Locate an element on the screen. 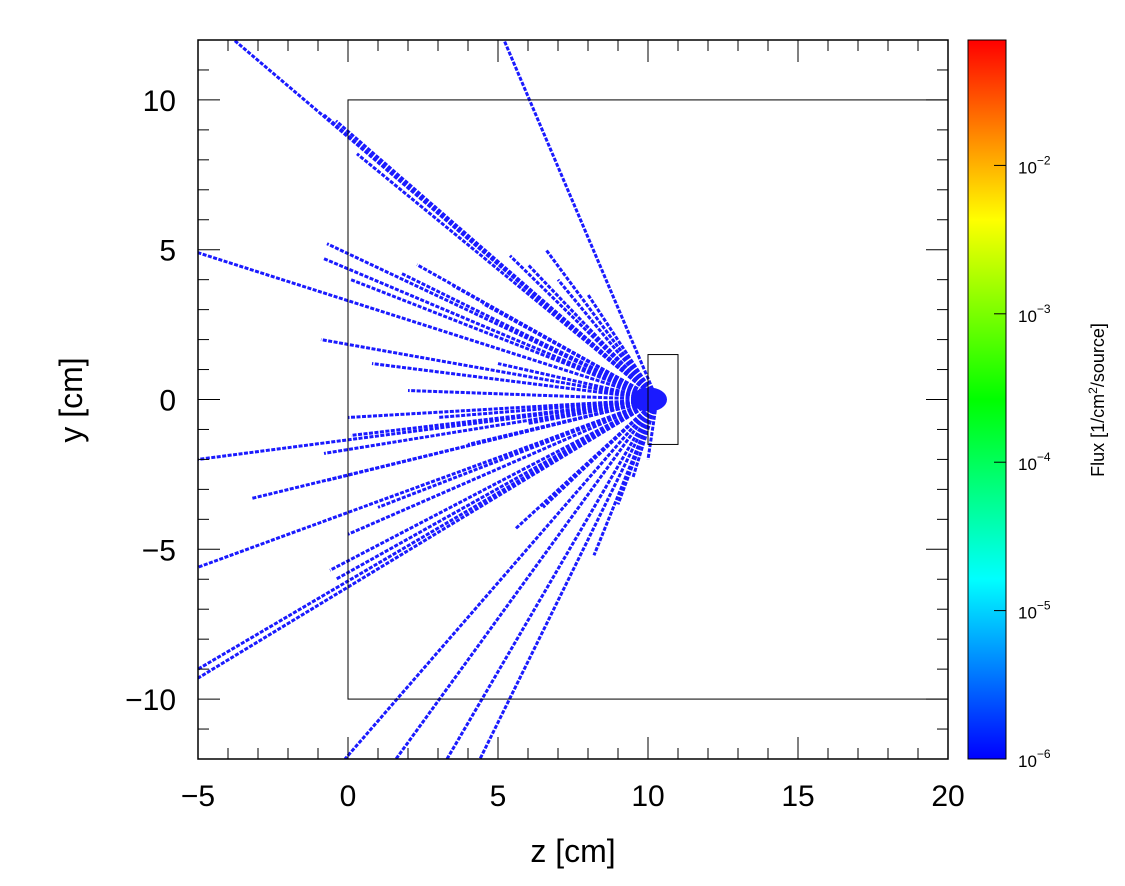  colorbar-gradient is located at coordinates (987, 399).